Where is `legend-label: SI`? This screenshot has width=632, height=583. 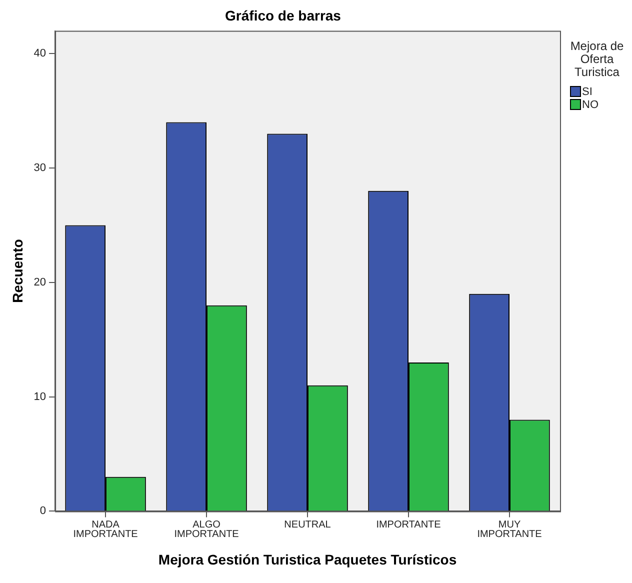 legend-label: SI is located at coordinates (587, 92).